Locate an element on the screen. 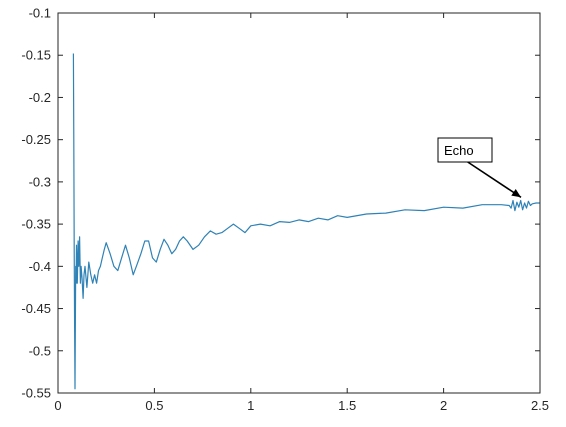  y-tick-label: -0.1 is located at coordinates (40, 13).